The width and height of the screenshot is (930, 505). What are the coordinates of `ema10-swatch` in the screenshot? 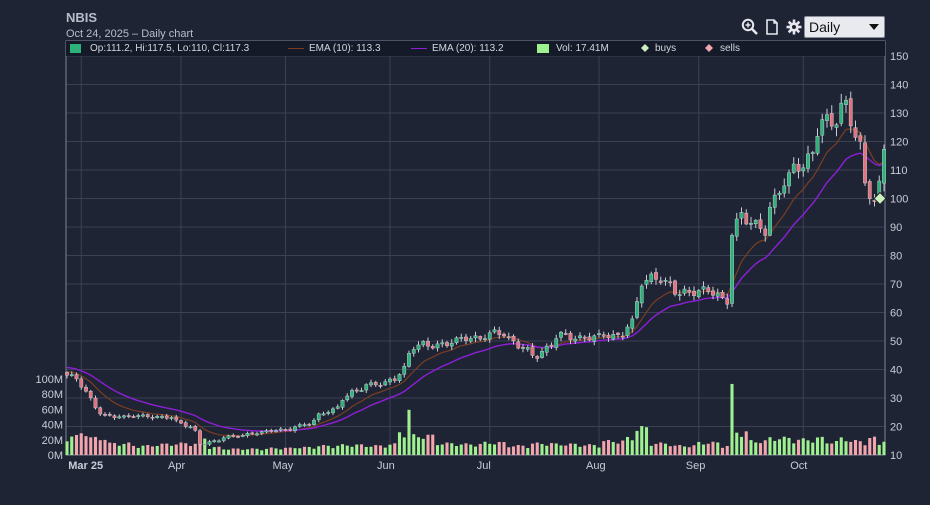 It's located at (296, 48).